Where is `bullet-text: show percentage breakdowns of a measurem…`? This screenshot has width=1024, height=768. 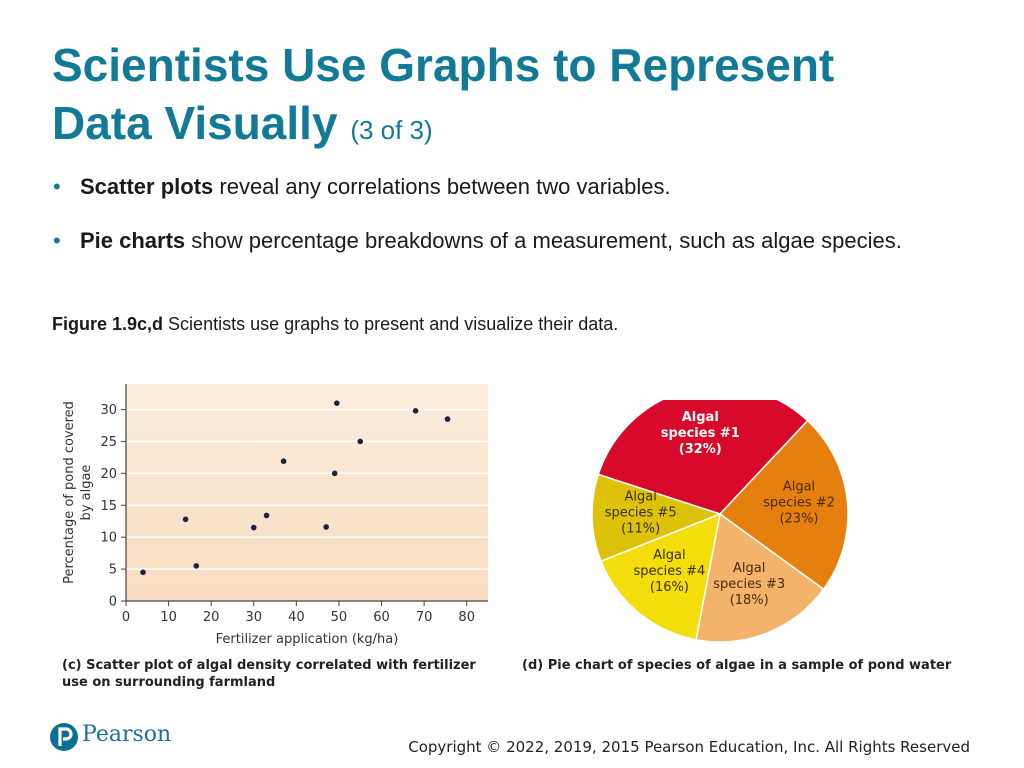 bullet-text: show percentage breakdowns of a measurem… is located at coordinates (543, 240).